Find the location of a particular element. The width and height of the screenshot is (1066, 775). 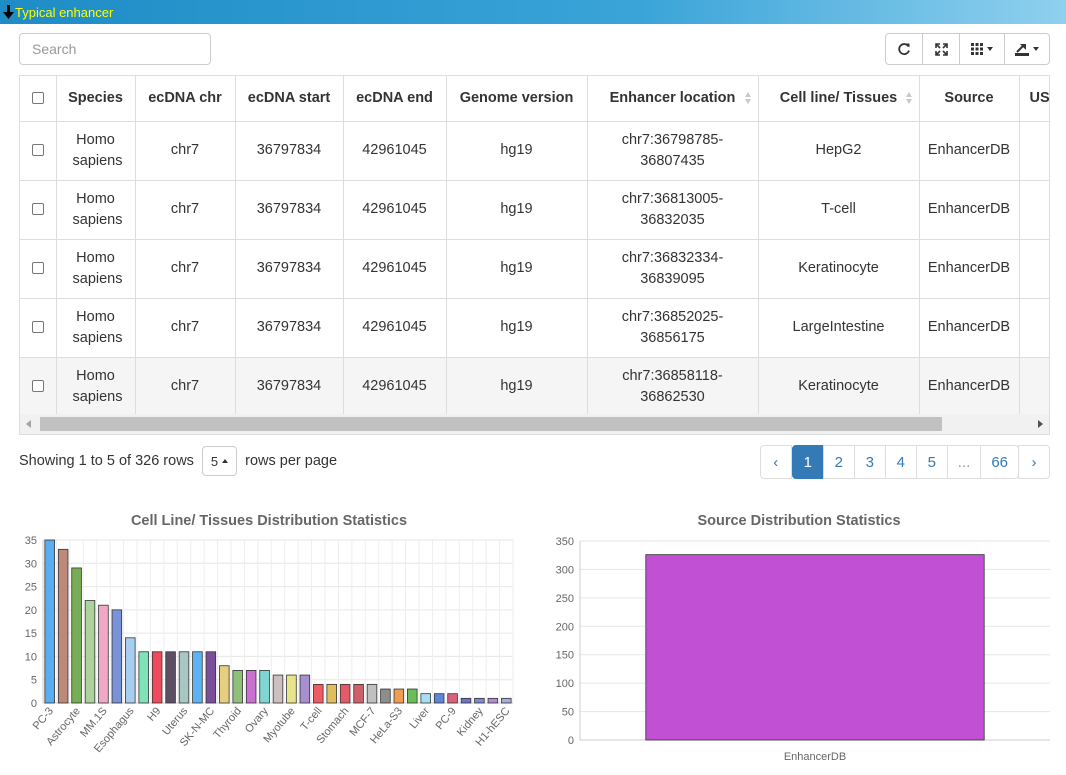

cell-source: EnhancerDB is located at coordinates (969, 269).